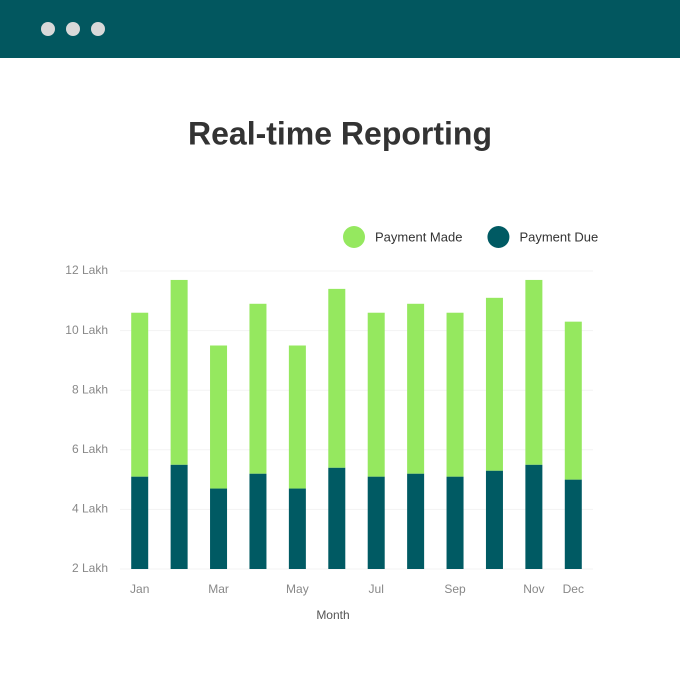  Describe the element at coordinates (573, 589) in the screenshot. I see `x-tick-label: Dec` at that location.